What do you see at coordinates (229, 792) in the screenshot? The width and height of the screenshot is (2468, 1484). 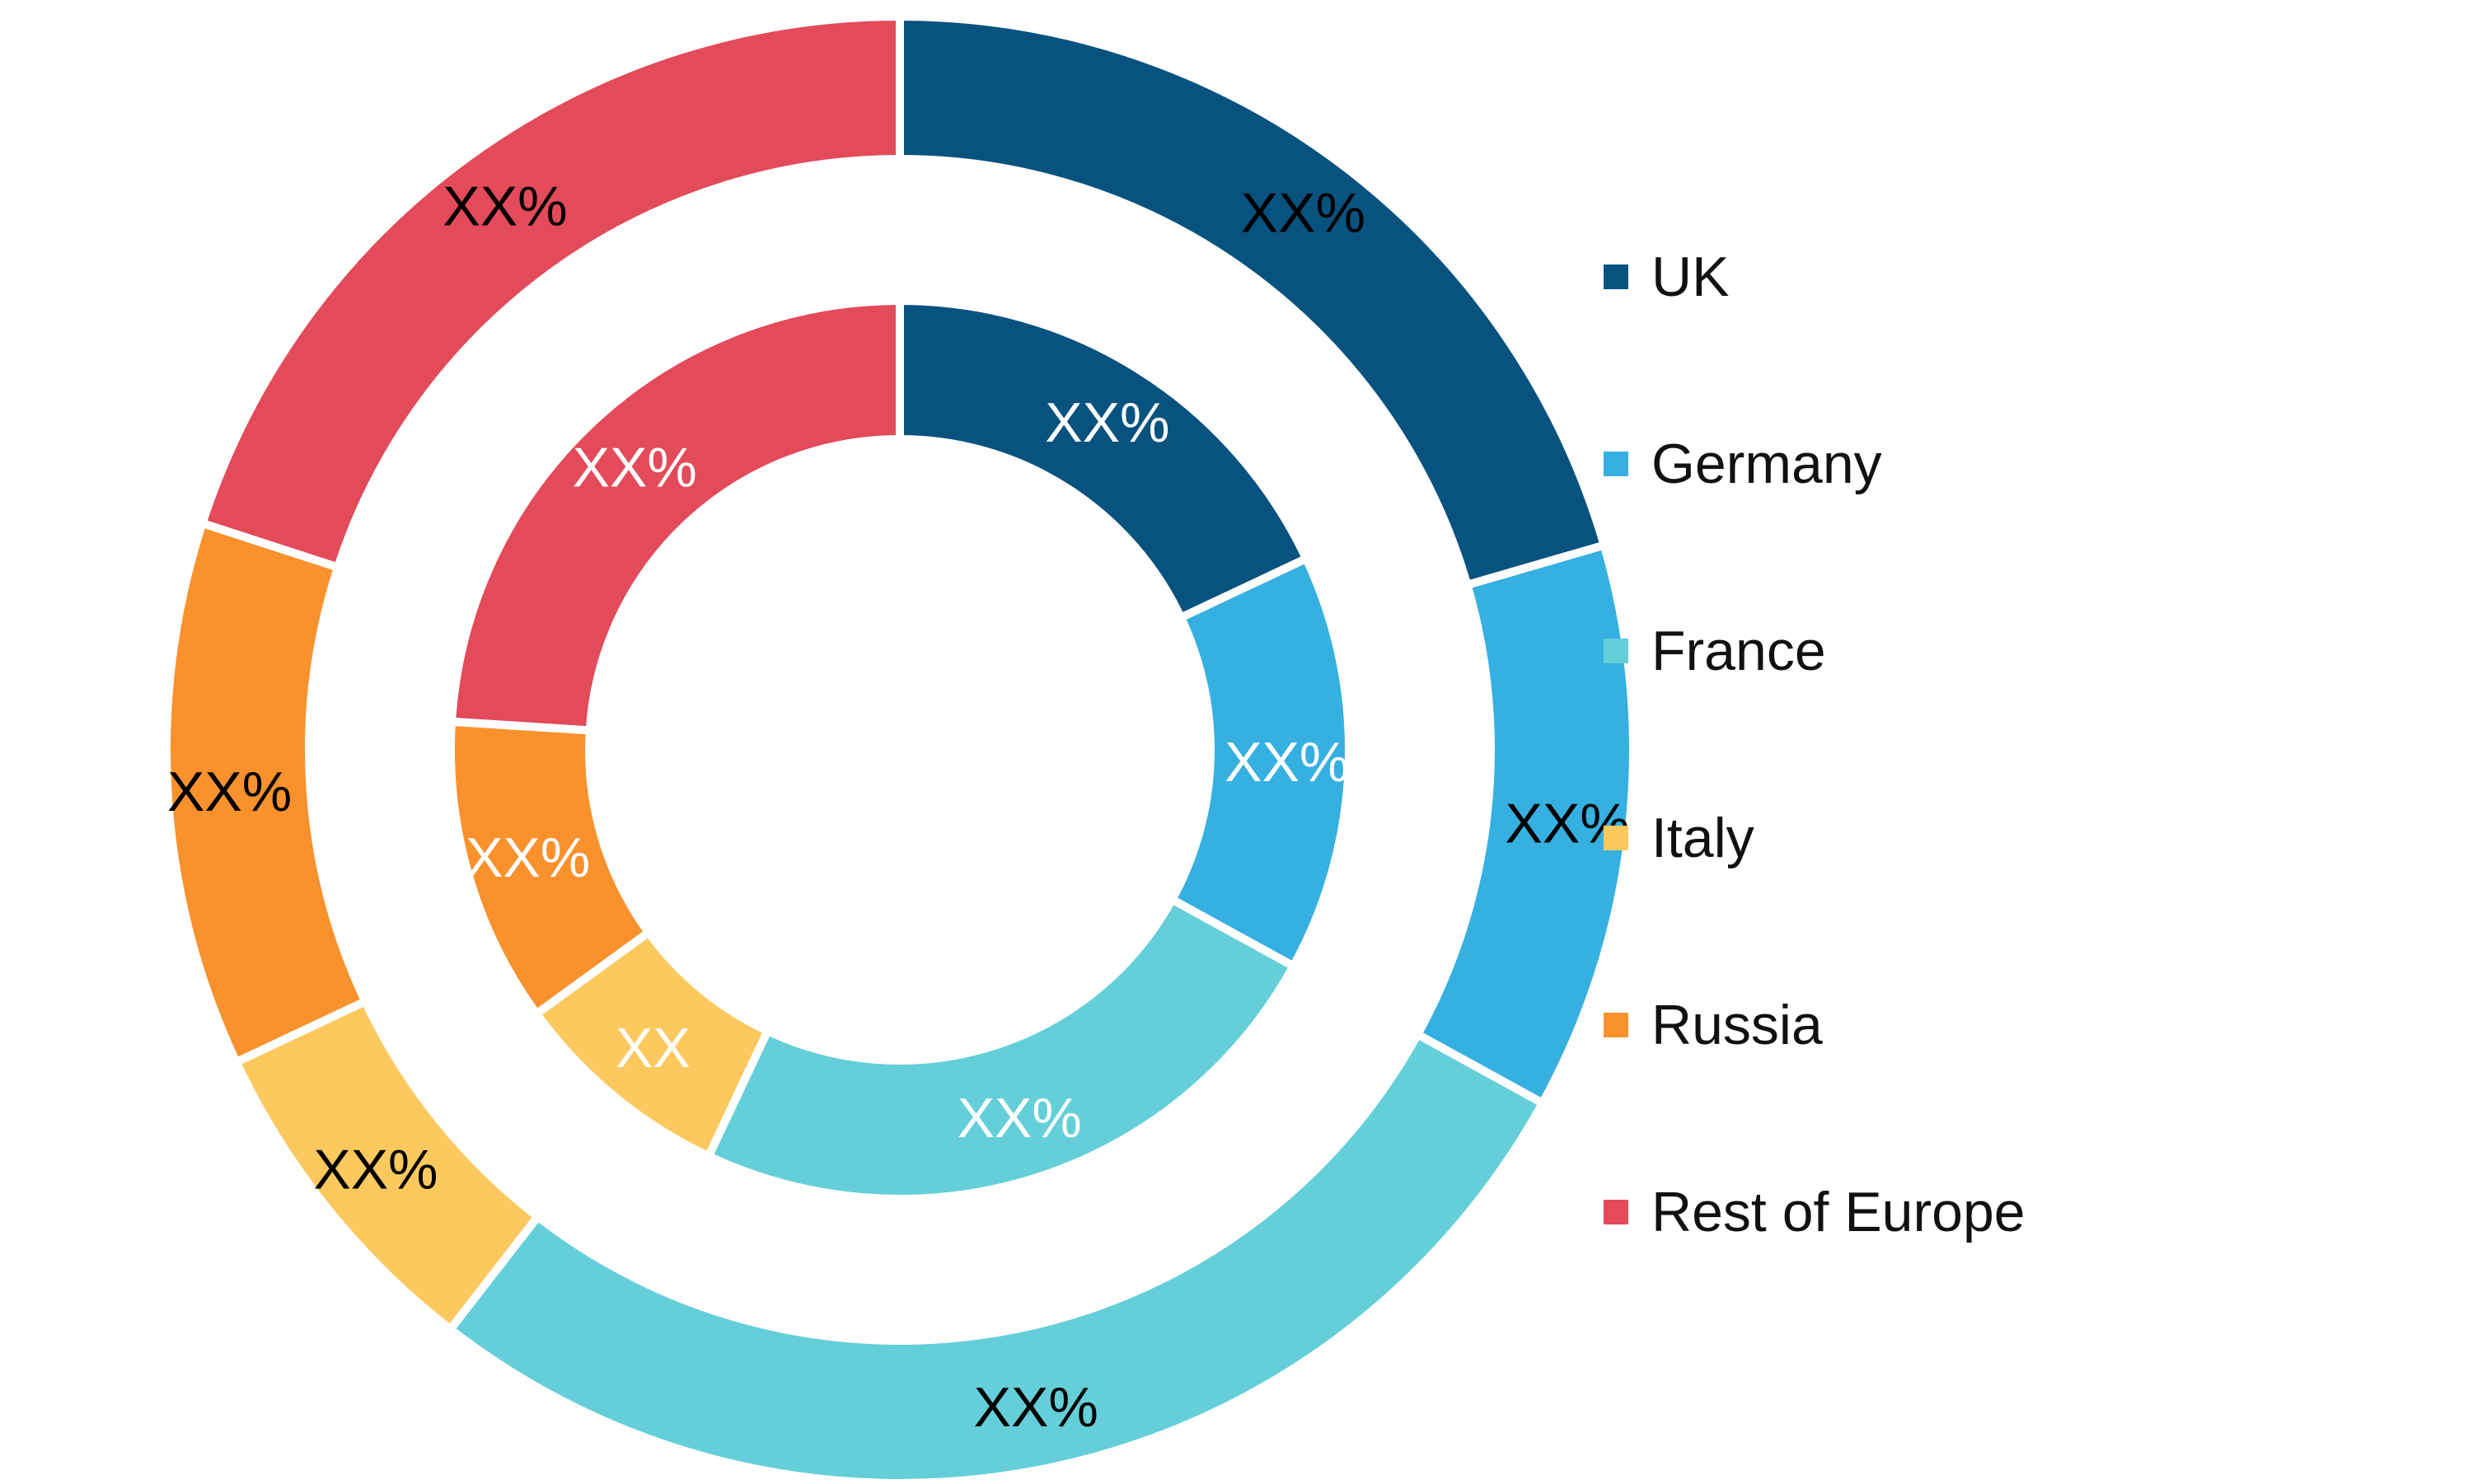 I see `outer-label-russia: XX%` at bounding box center [229, 792].